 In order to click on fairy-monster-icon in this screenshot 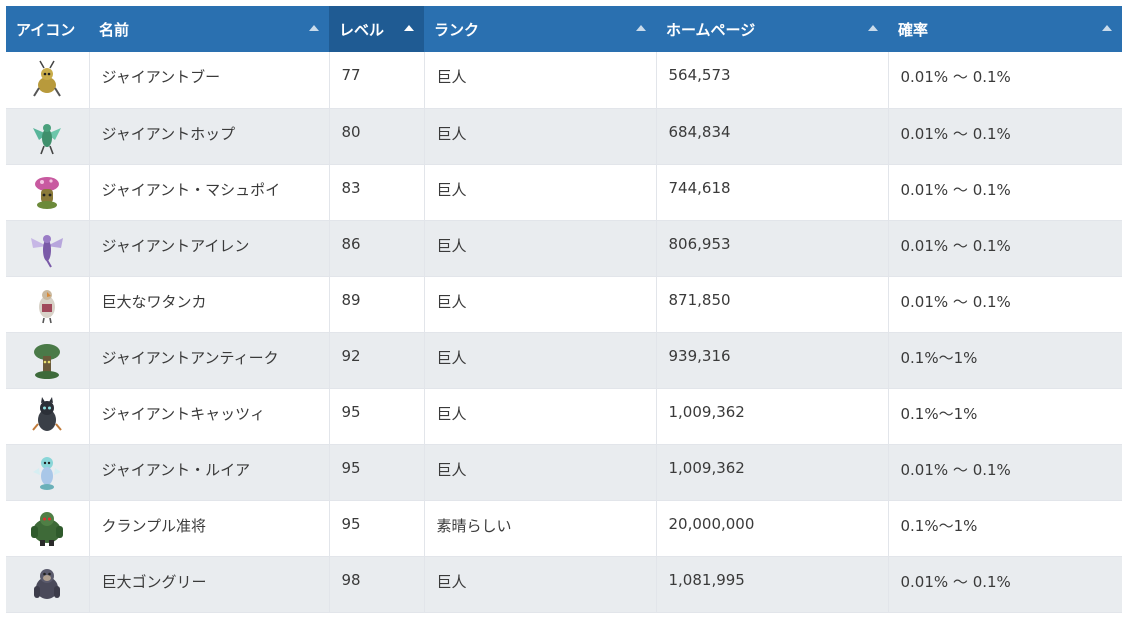, I will do `click(47, 473)`.